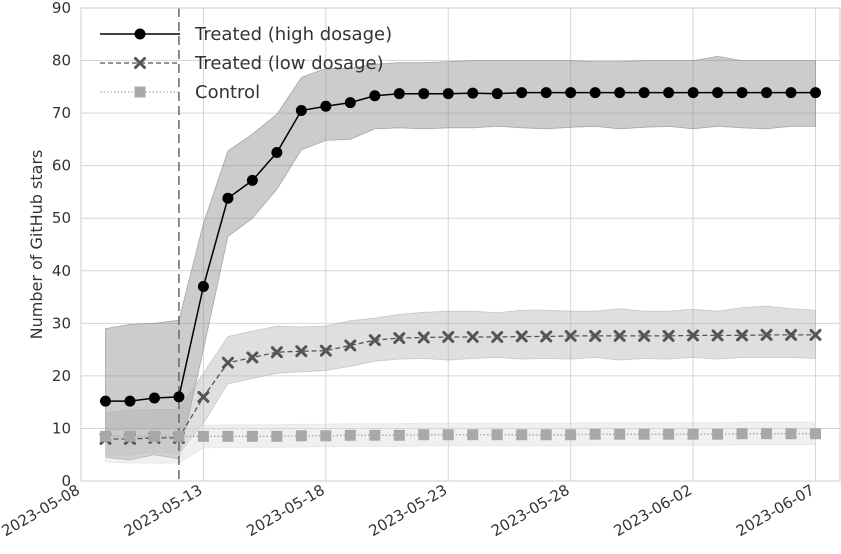 Image resolution: width=841 pixels, height=554 pixels. Describe the element at coordinates (293, 34) in the screenshot. I see `legend-label: Treated (high dosage)` at that location.